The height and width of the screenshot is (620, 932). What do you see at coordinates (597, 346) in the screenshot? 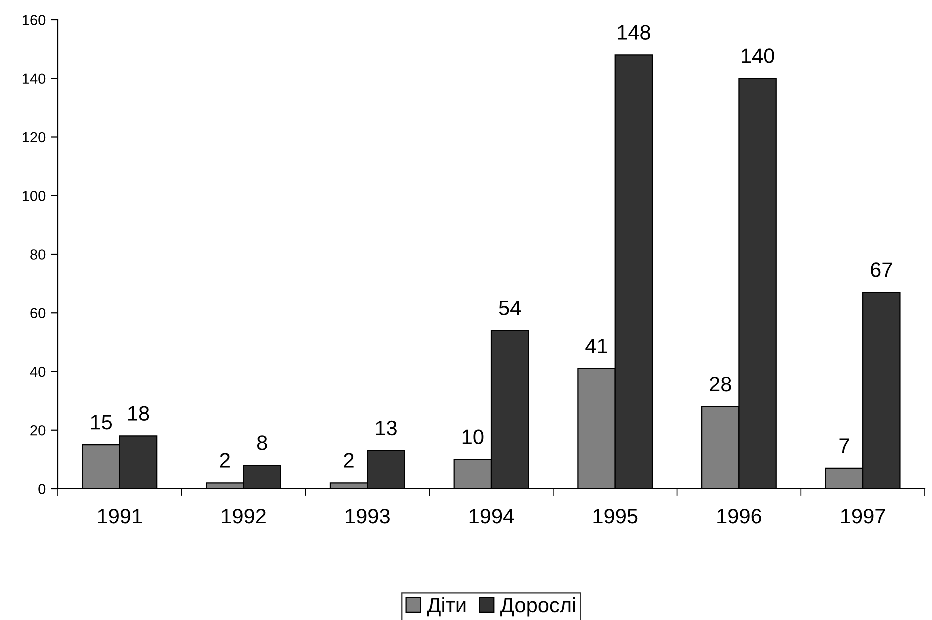
I see `data-label: 41` at bounding box center [597, 346].